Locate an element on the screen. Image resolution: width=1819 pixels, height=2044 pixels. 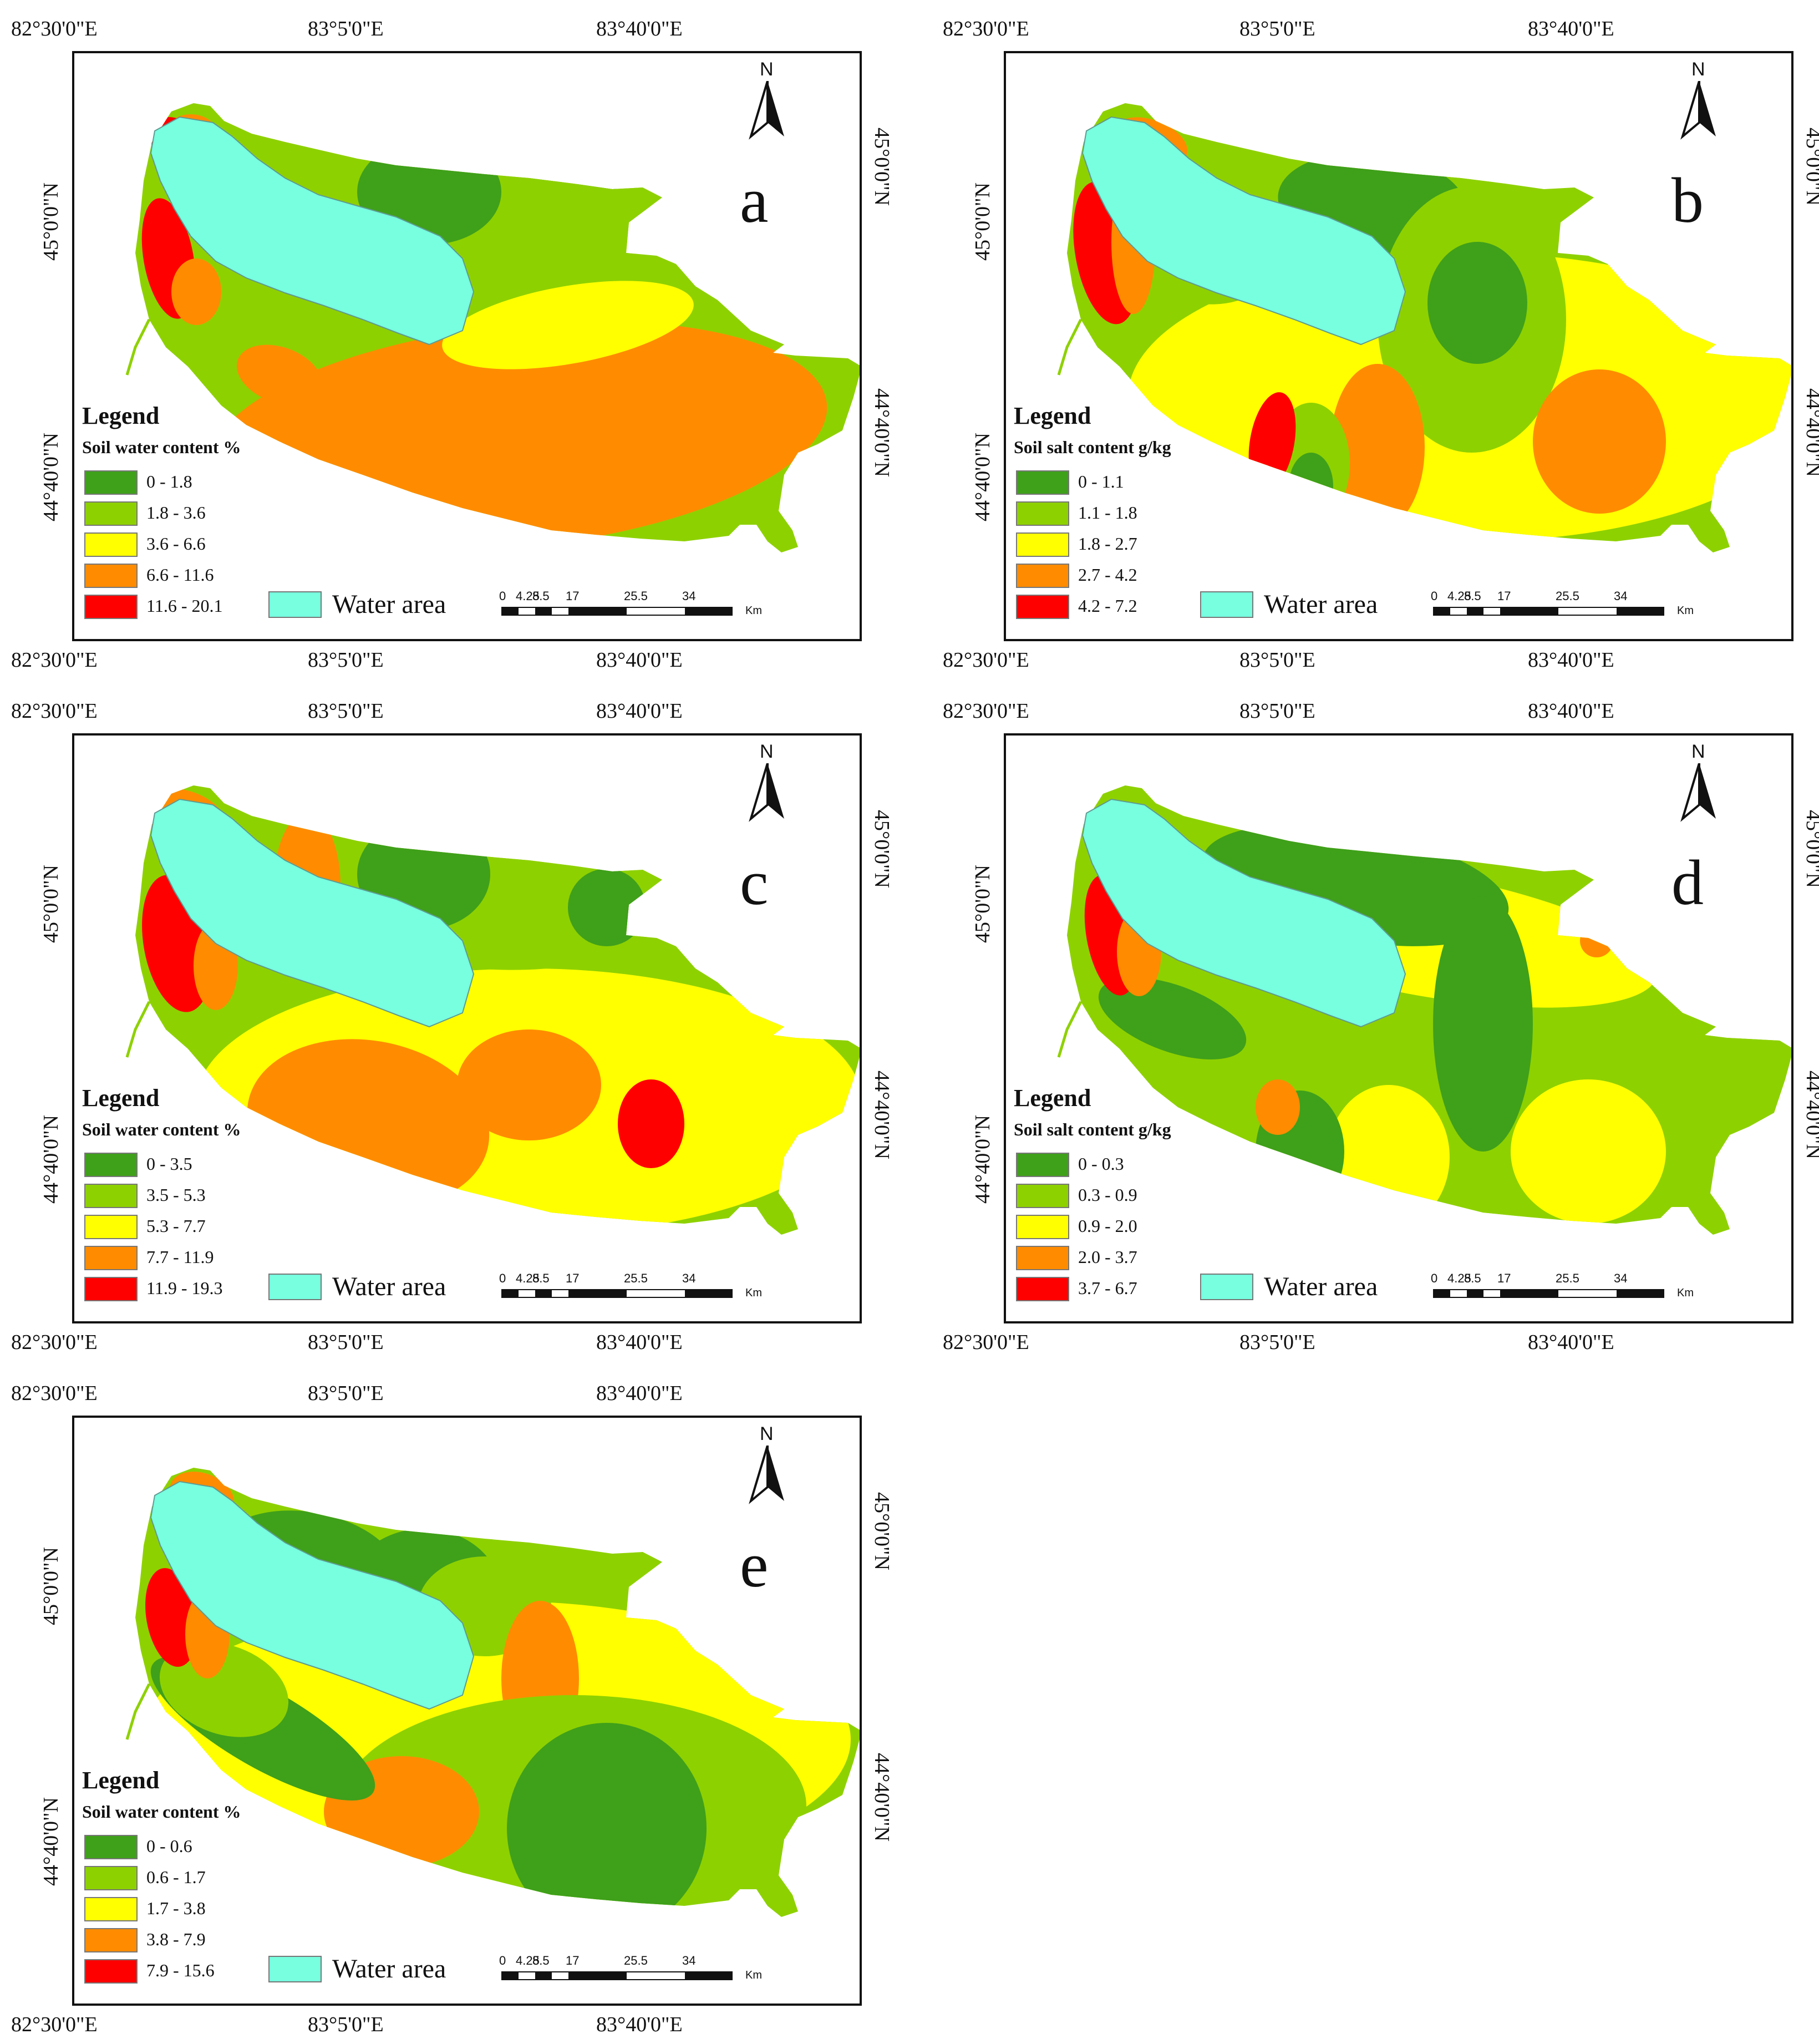
classified-zone-class5 is located at coordinates (171, 1617).